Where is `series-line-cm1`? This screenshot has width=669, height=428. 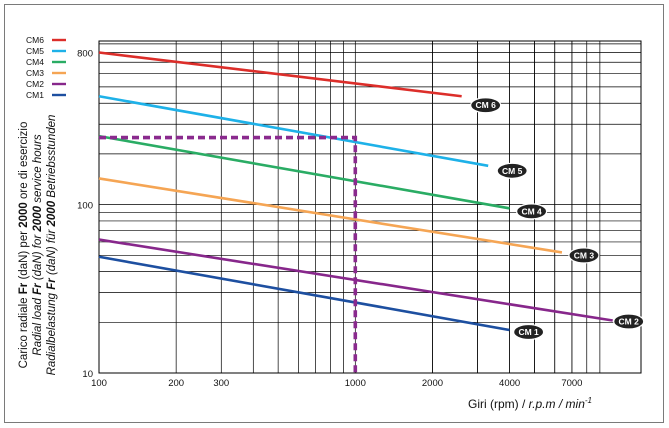 series-line-cm1 is located at coordinates (304, 293).